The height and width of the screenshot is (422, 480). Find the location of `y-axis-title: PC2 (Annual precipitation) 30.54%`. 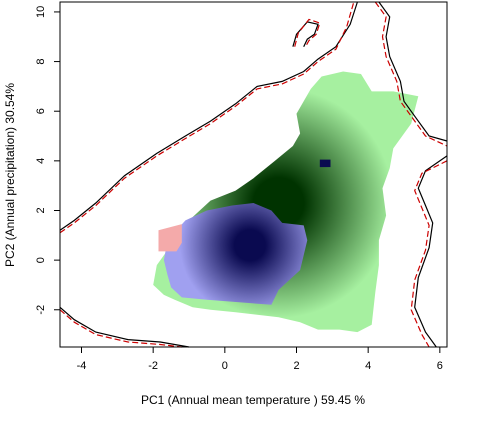

y-axis-title: PC2 (Annual precipitation) 30.54% is located at coordinates (10, 175).